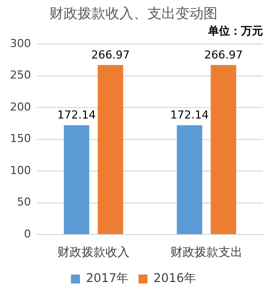  What do you see at coordinates (20, 43) in the screenshot?
I see `y-tick-label: 300` at bounding box center [20, 43].